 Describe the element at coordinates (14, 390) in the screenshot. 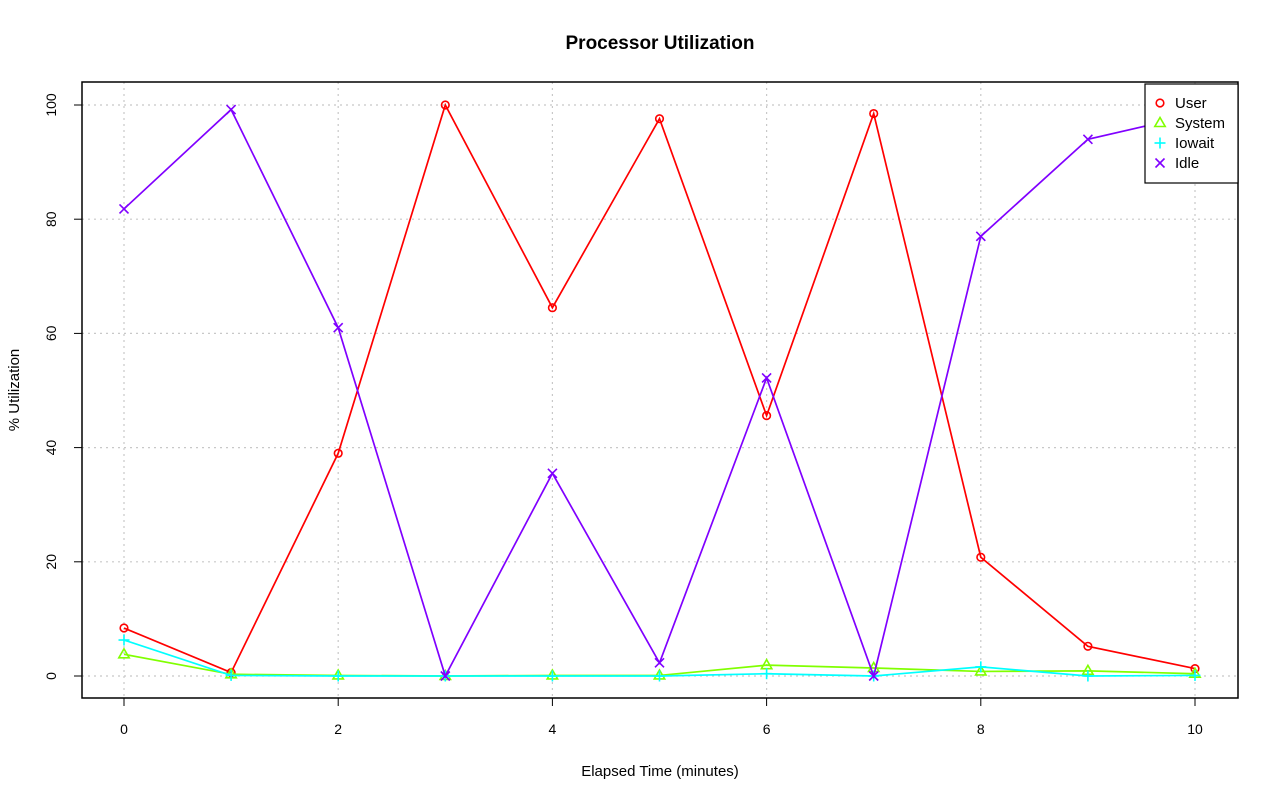

I see `y-axis-label: % Utilization` at that location.